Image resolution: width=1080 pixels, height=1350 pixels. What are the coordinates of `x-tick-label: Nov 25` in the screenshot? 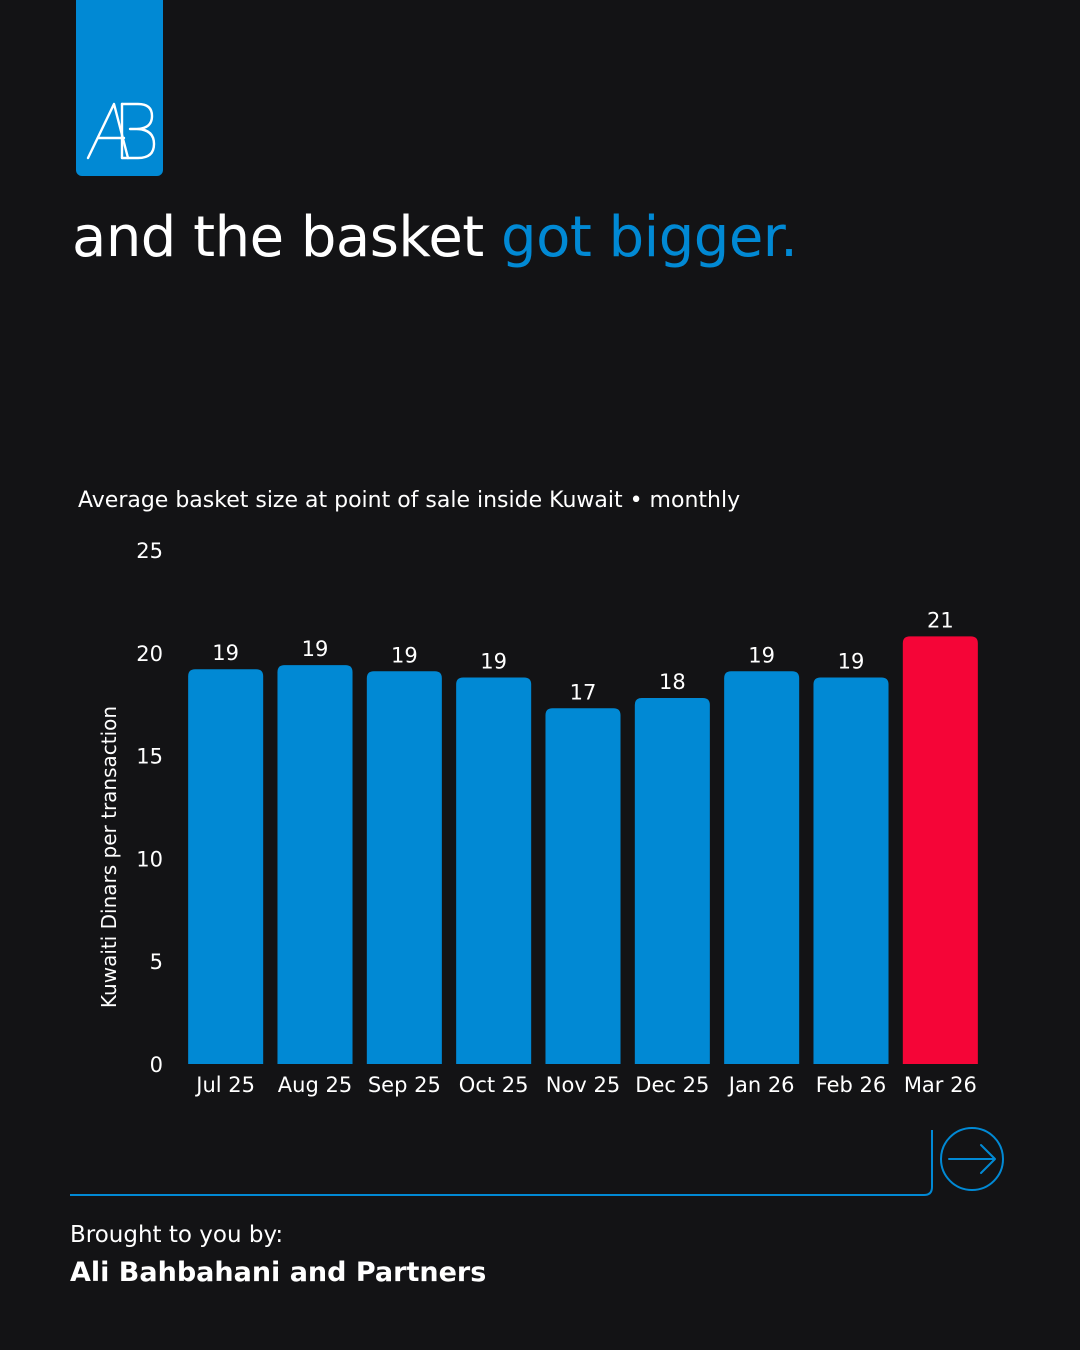 It's located at (583, 1085).